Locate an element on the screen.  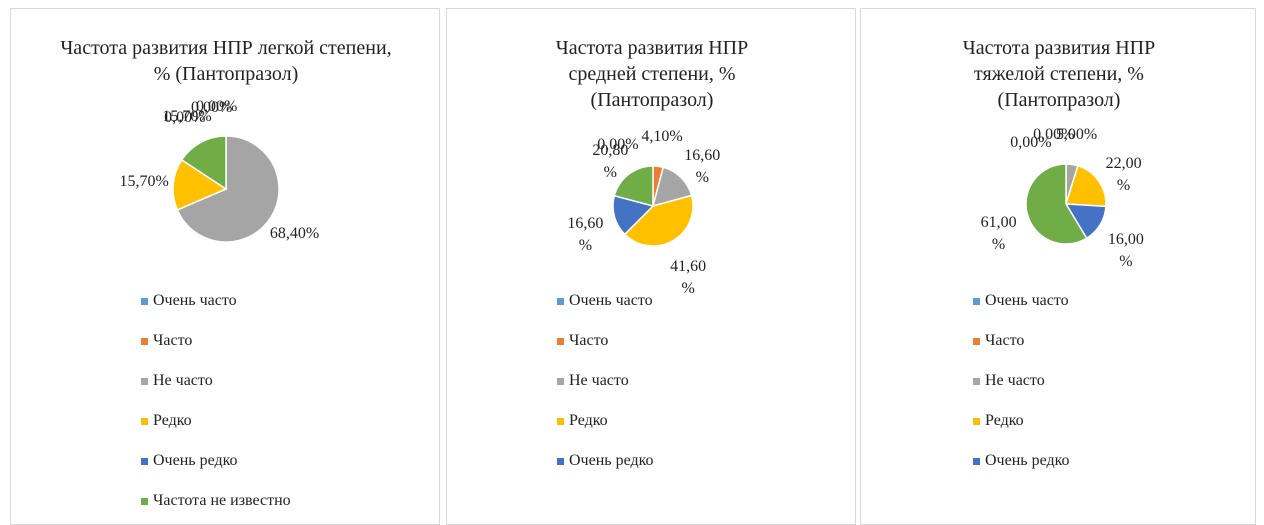
data-label: 16,00 % is located at coordinates (1125, 251).